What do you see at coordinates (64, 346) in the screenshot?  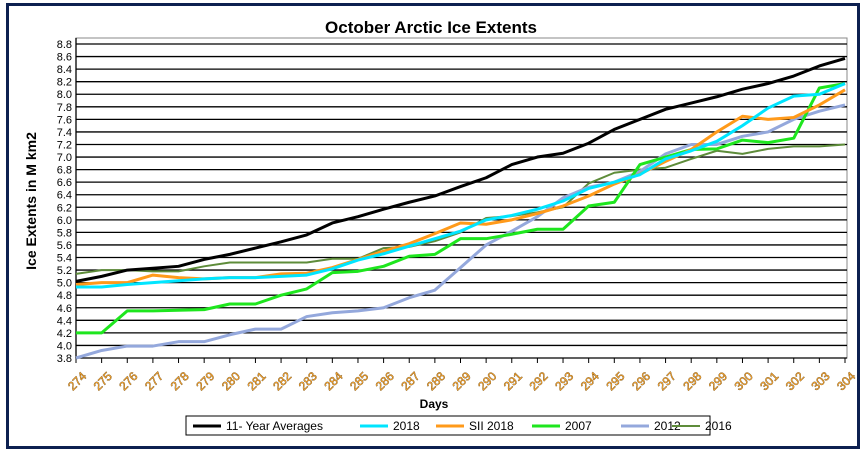 I see `y-tick-label: 4.0` at bounding box center [64, 346].